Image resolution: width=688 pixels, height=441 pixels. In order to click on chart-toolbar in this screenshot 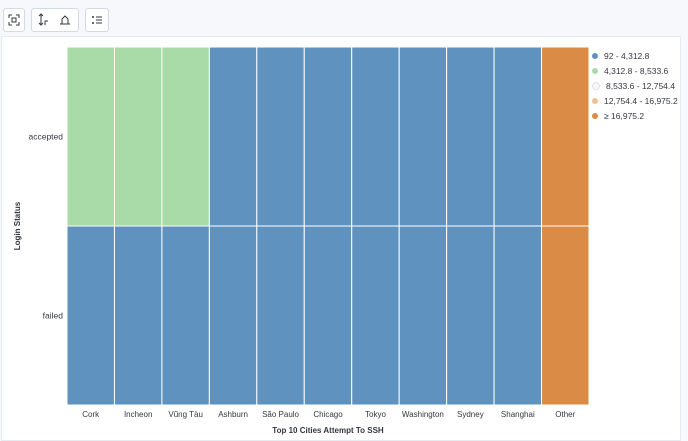, I will do `click(56, 20)`.